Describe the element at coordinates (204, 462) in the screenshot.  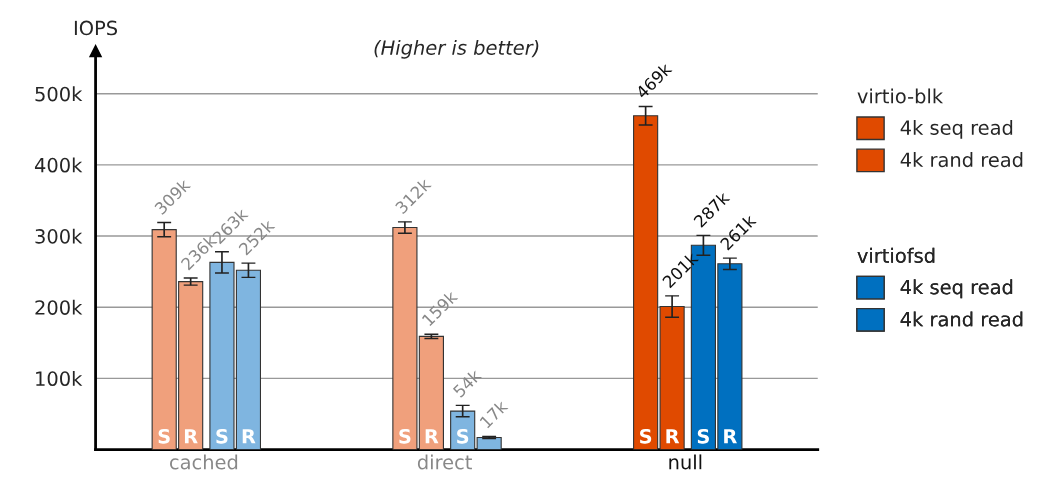
I see `x-tick-label: cached` at that location.